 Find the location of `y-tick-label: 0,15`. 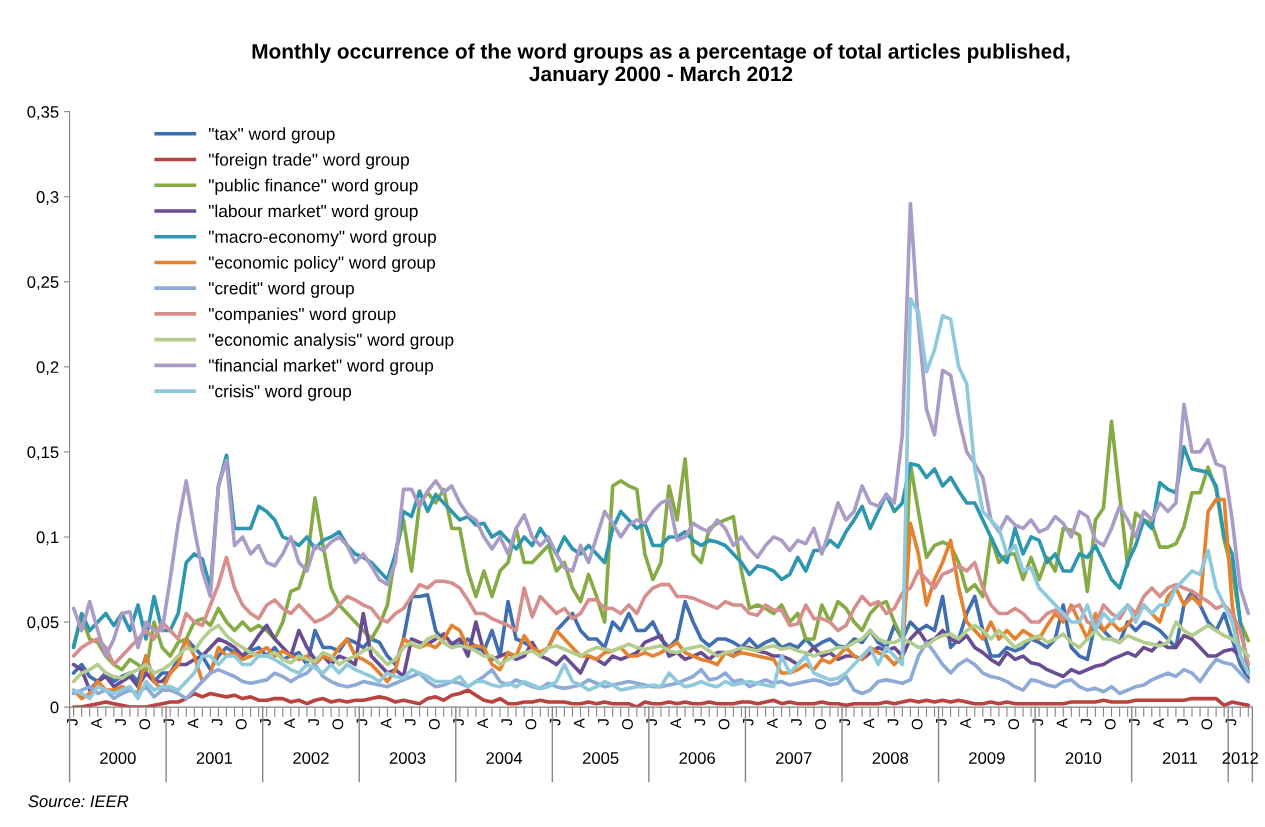

y-tick-label: 0,15 is located at coordinates (43, 453).